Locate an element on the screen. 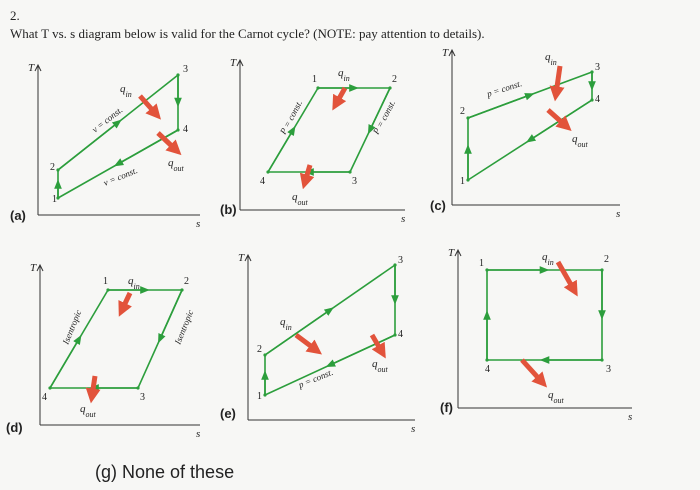 This screenshot has width=700, height=490. process-label: p = const. is located at coordinates (315, 378).